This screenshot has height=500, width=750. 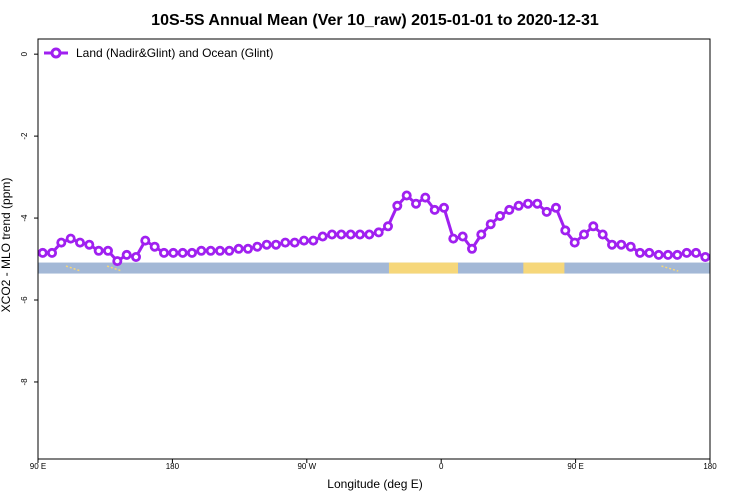 I want to click on y-tick-label: -8, so click(x=24, y=382).